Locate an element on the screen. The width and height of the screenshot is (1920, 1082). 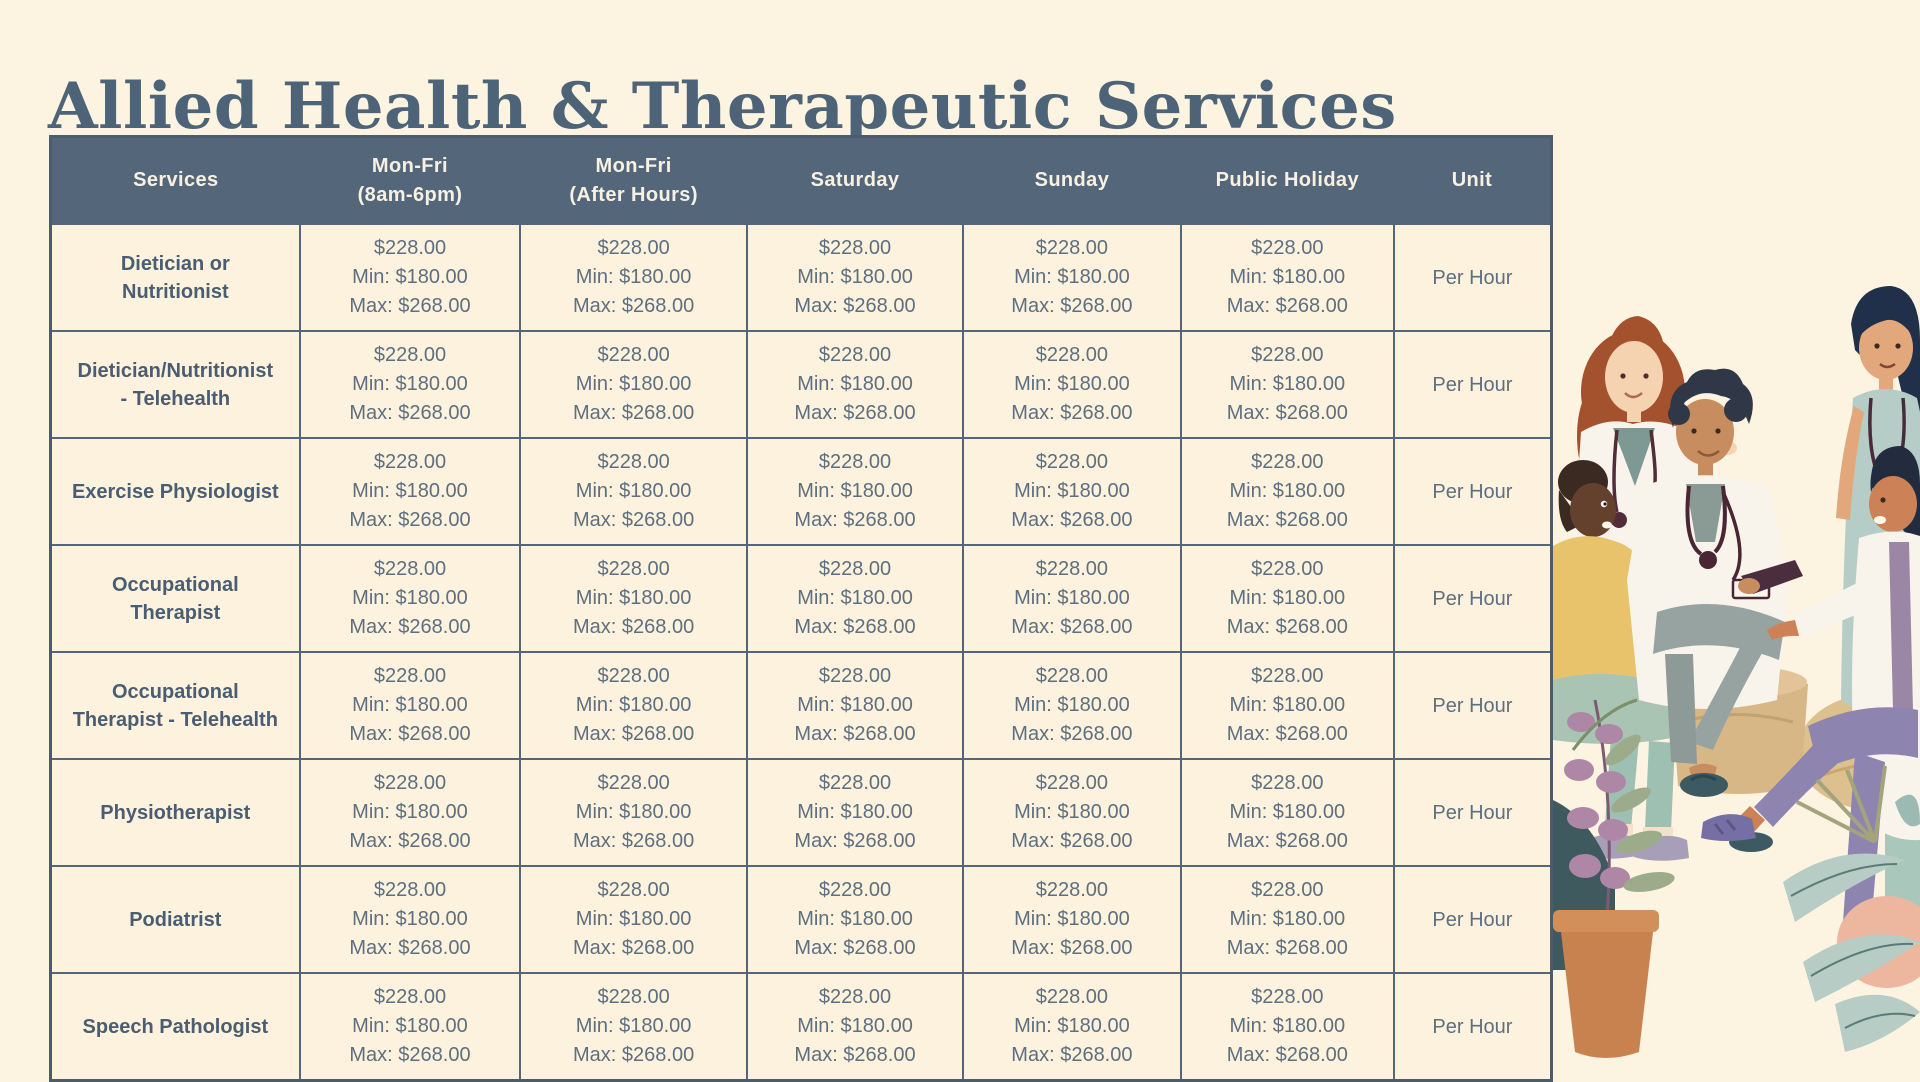
service-name-cell: Occupational Therapist is located at coordinates (175, 598).